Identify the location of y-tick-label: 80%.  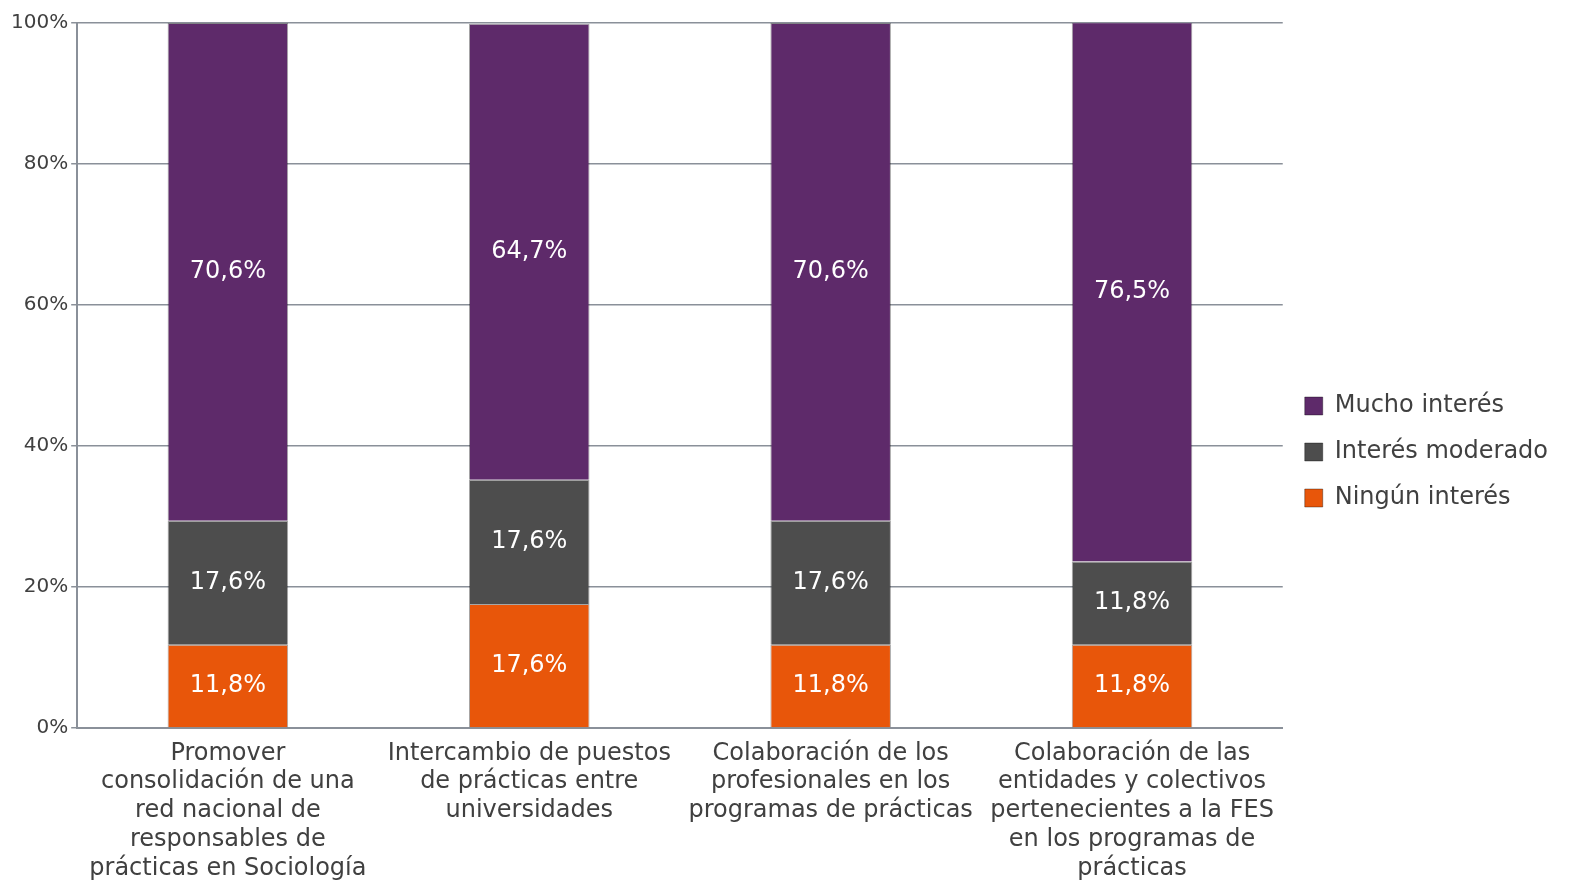
(46, 162).